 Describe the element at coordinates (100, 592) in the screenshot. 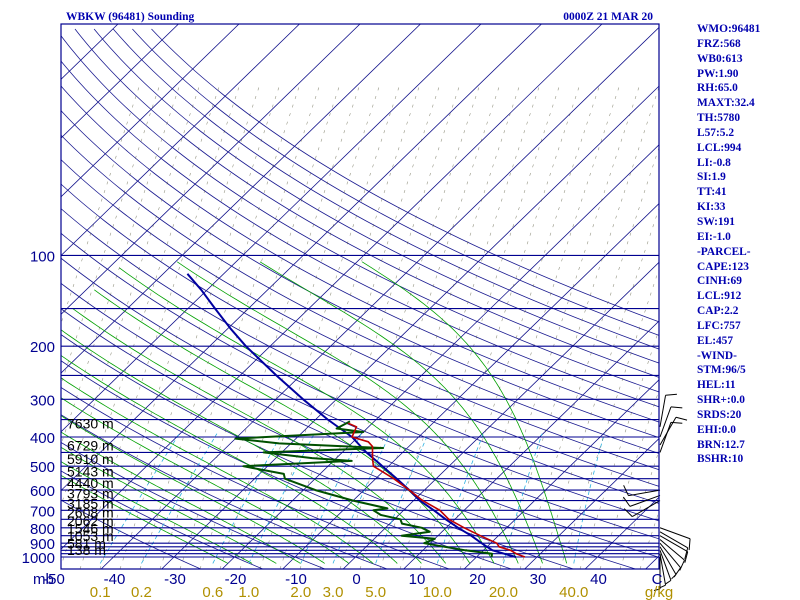

I see `mixing-ratio-tick-label: 0.1` at that location.